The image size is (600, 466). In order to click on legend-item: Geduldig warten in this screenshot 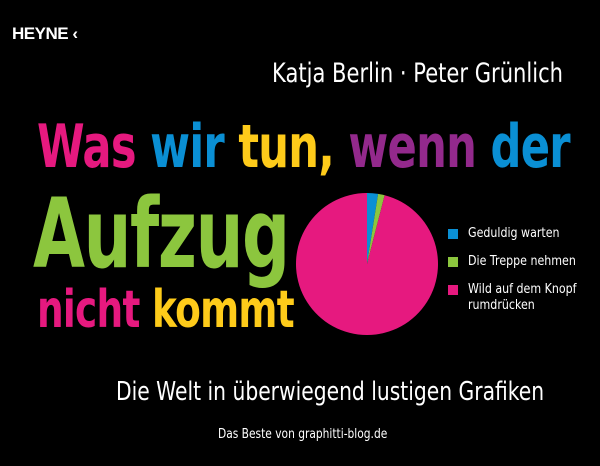, I will do `click(522, 234)`.